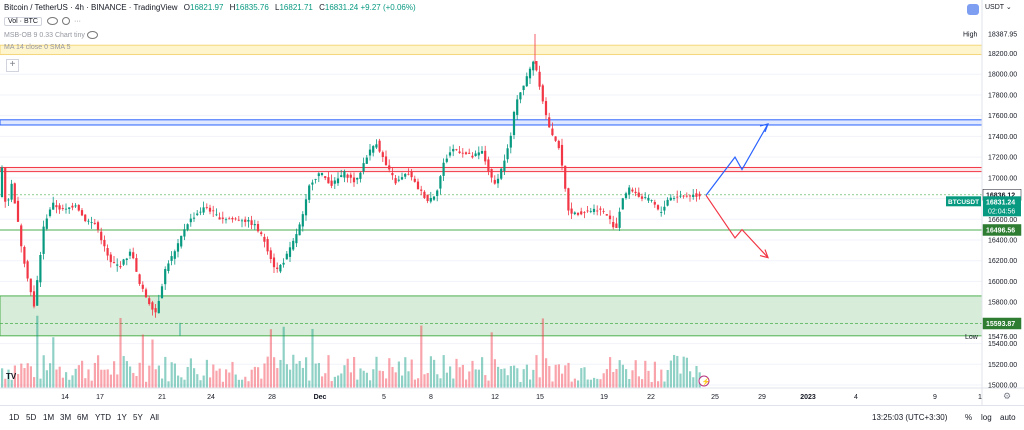  I want to click on indicator-label: MSB-OB 9 0.33 Chart tiny, so click(44, 35).